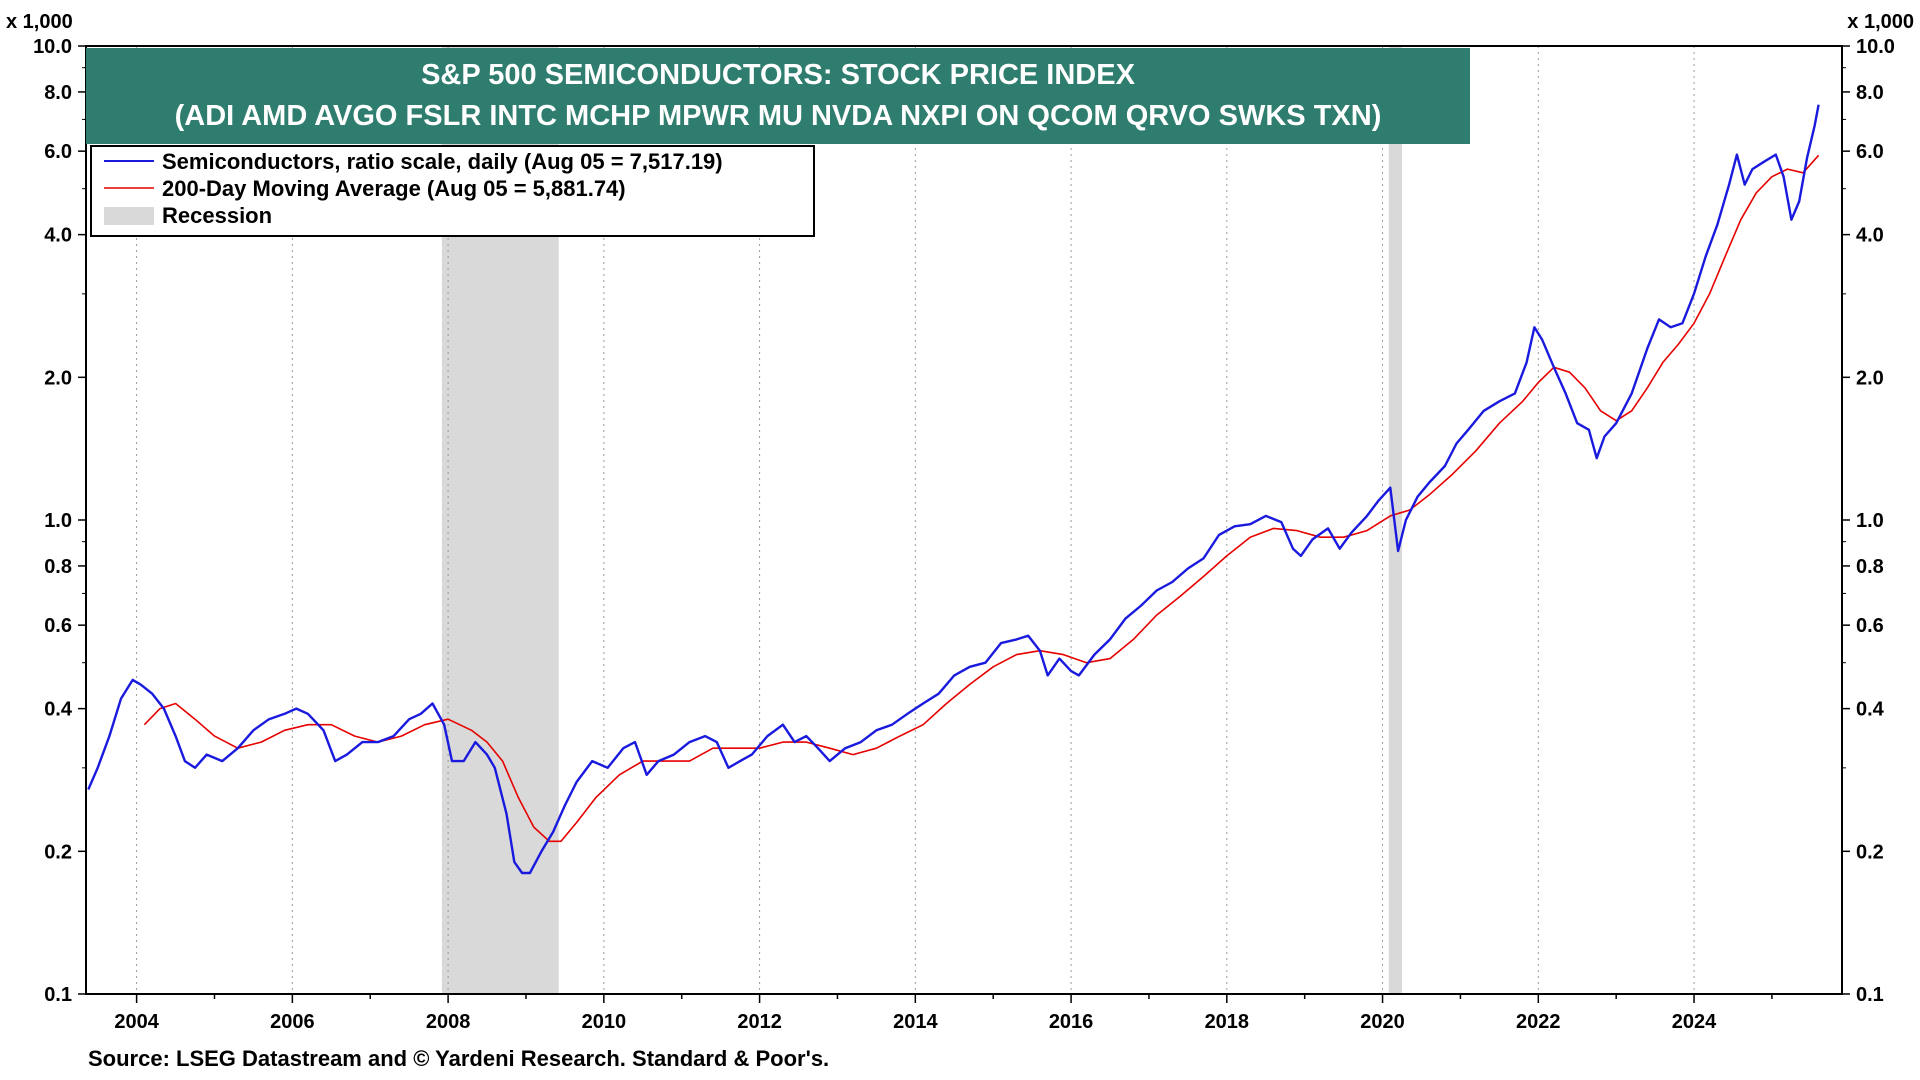 The height and width of the screenshot is (1080, 1920). Describe the element at coordinates (1694, 1022) in the screenshot. I see `x-tick-label-2024: 2024` at that location.